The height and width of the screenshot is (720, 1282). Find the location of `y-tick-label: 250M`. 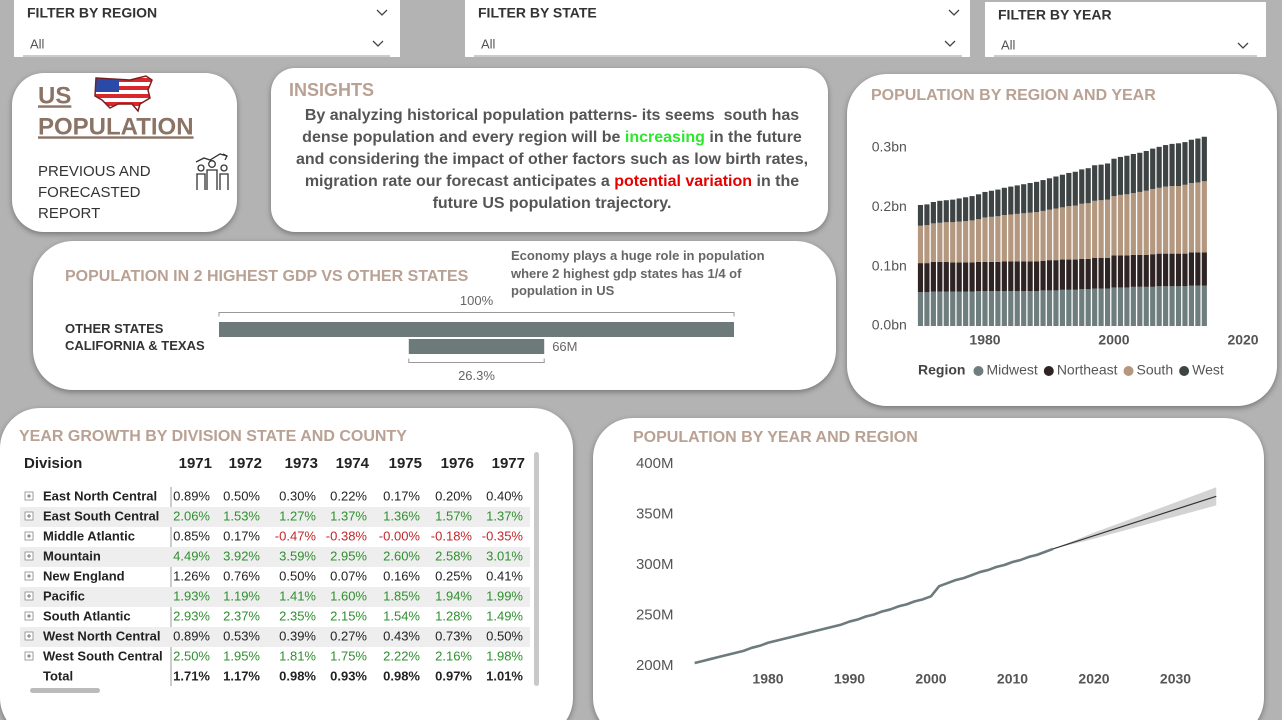

y-tick-label: 250M is located at coordinates (655, 614).